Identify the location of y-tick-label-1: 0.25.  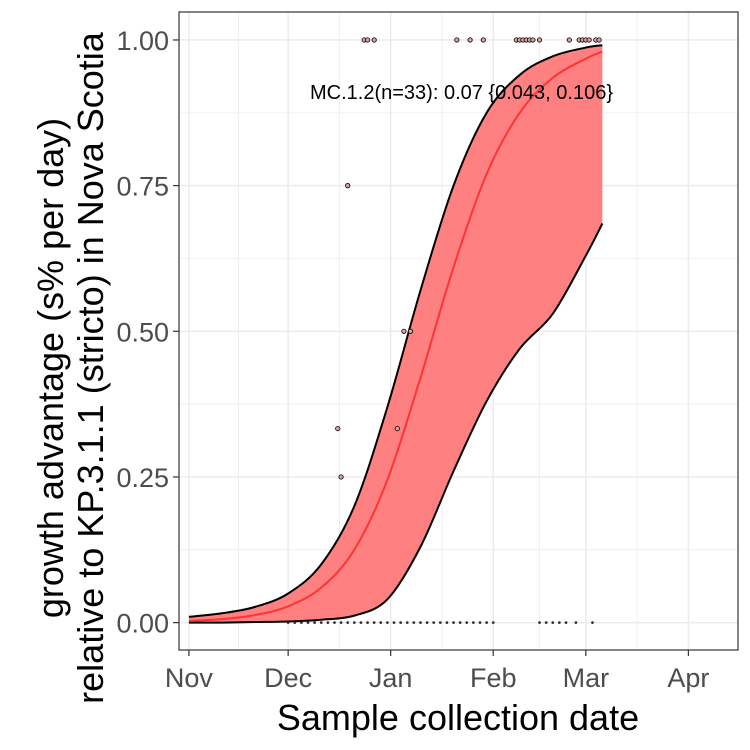
(142, 478).